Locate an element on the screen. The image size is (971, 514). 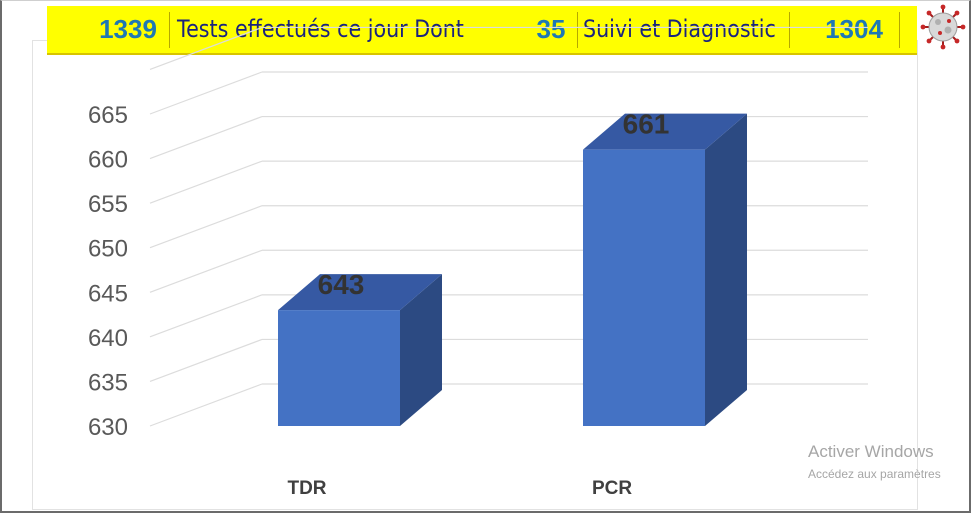
y-tick-label: 660 is located at coordinates (108, 160).